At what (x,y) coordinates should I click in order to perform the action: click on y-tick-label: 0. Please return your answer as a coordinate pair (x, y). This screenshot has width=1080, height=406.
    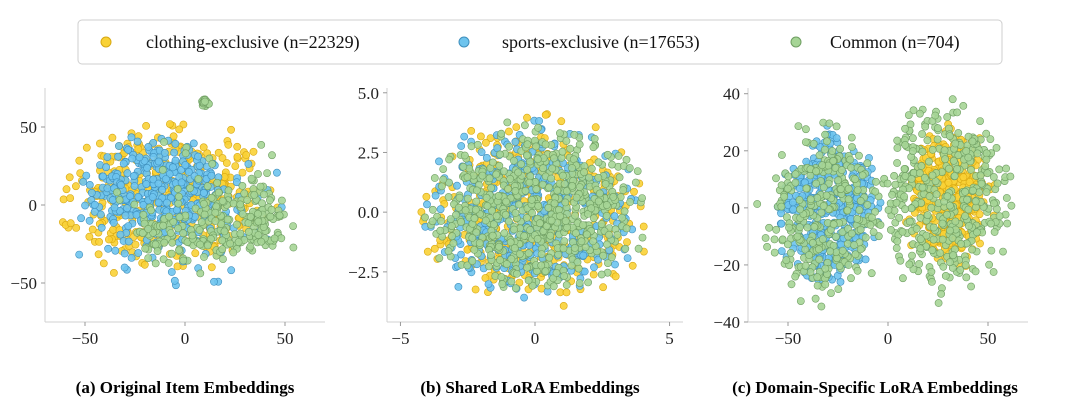
    Looking at the image, I should click on (33, 205).